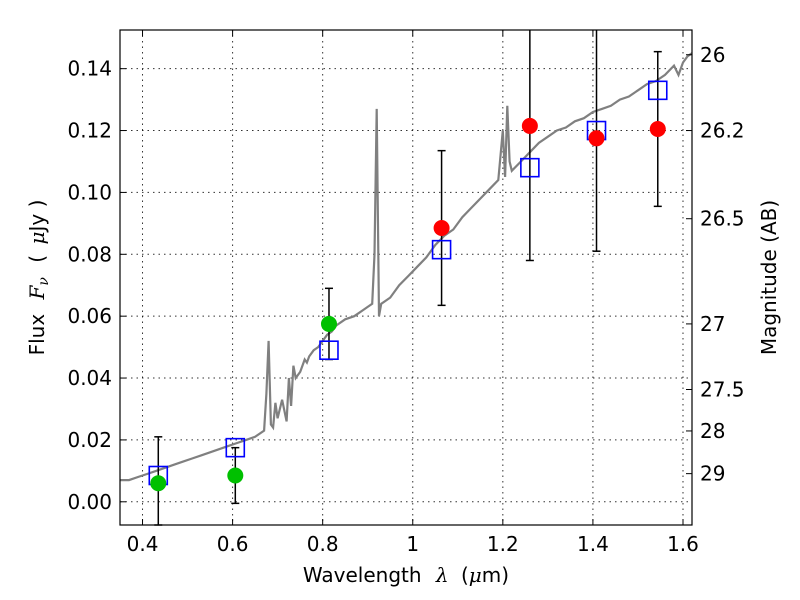 This screenshot has height=600, width=800. I want to click on x-tick-label: 0.8, so click(323, 544).